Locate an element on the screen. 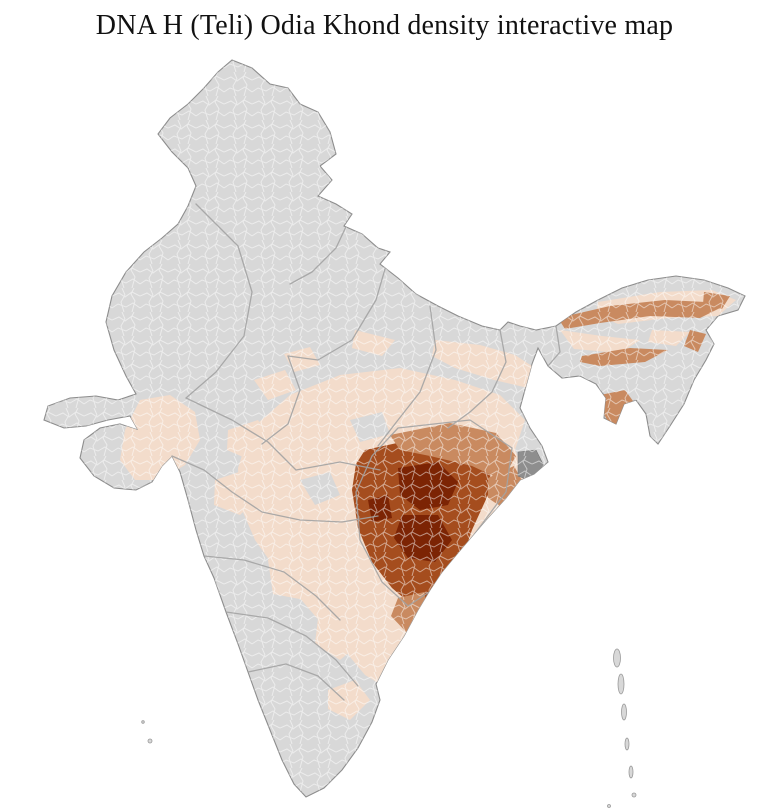  andaman-nicobar-islands is located at coordinates (622, 728).